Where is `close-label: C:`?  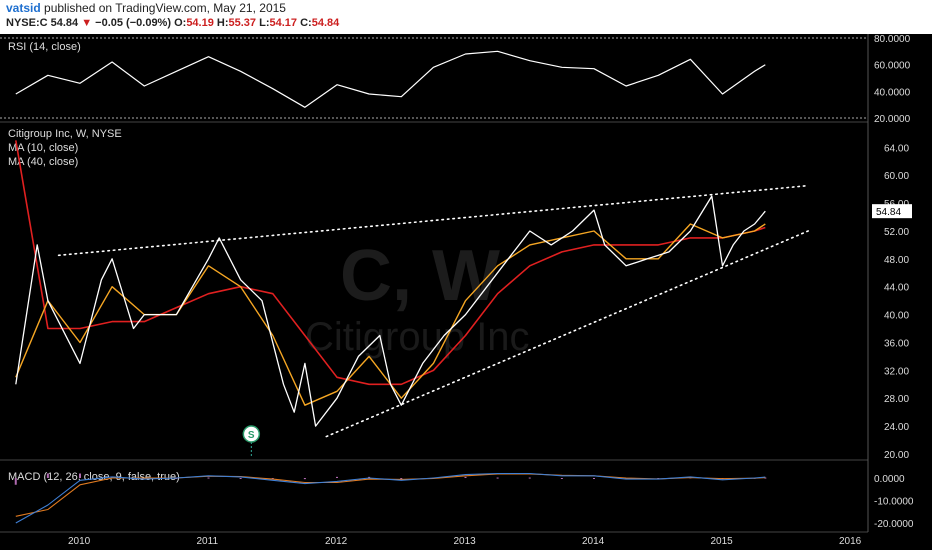
close-label: C: is located at coordinates (306, 23).